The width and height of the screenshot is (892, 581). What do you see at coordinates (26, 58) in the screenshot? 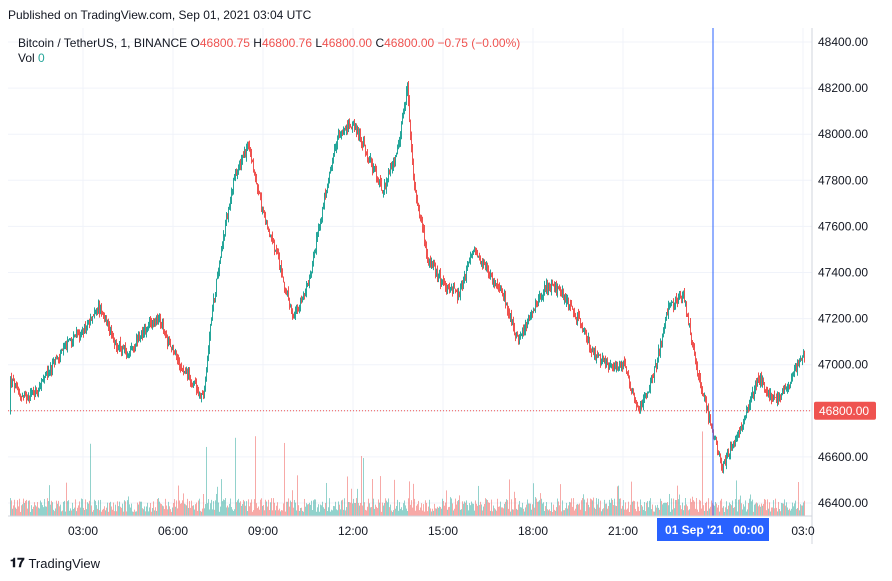
I see `volume-label: Vol` at bounding box center [26, 58].